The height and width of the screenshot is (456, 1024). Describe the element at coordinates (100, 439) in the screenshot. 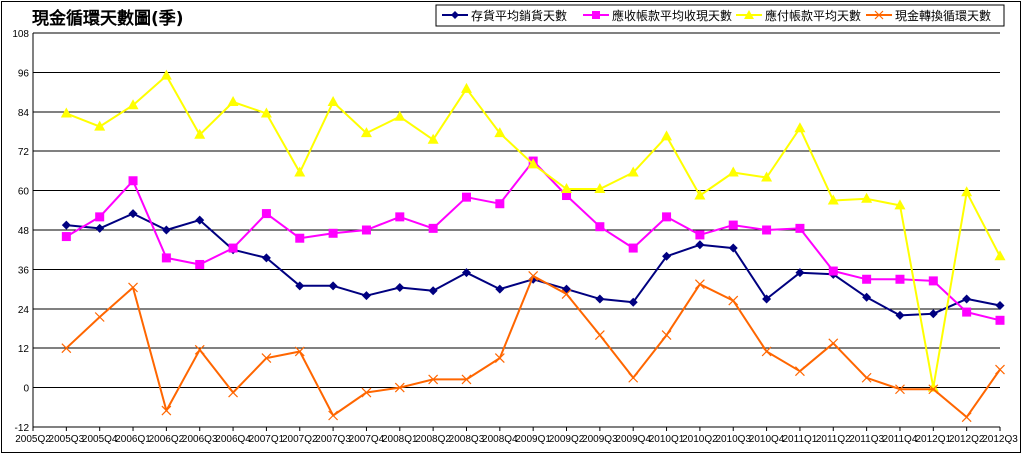

I see `x-tick-label: 2005Q4` at that location.